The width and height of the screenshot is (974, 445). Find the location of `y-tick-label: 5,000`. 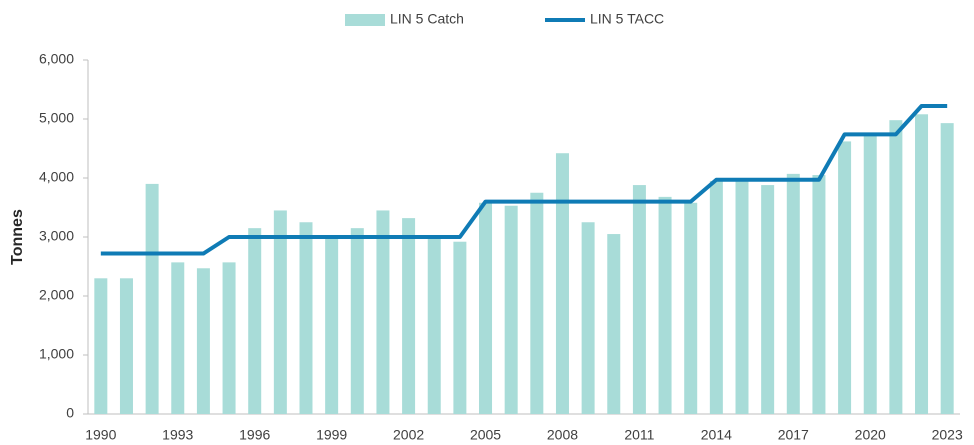

y-tick-label: 5,000 is located at coordinates (56, 118).